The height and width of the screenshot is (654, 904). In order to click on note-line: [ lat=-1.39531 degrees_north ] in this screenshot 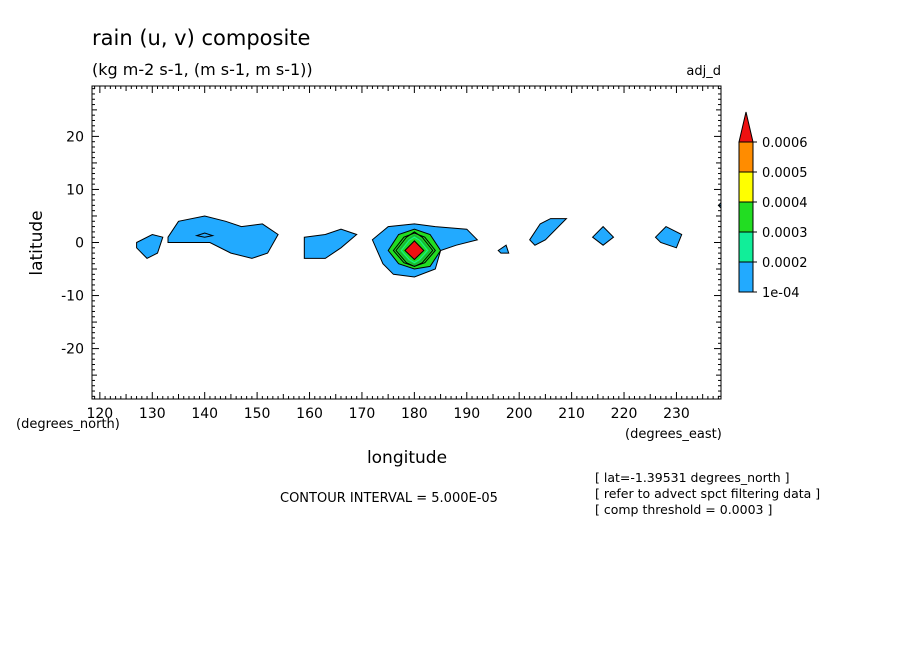, I will do `click(692, 477)`.